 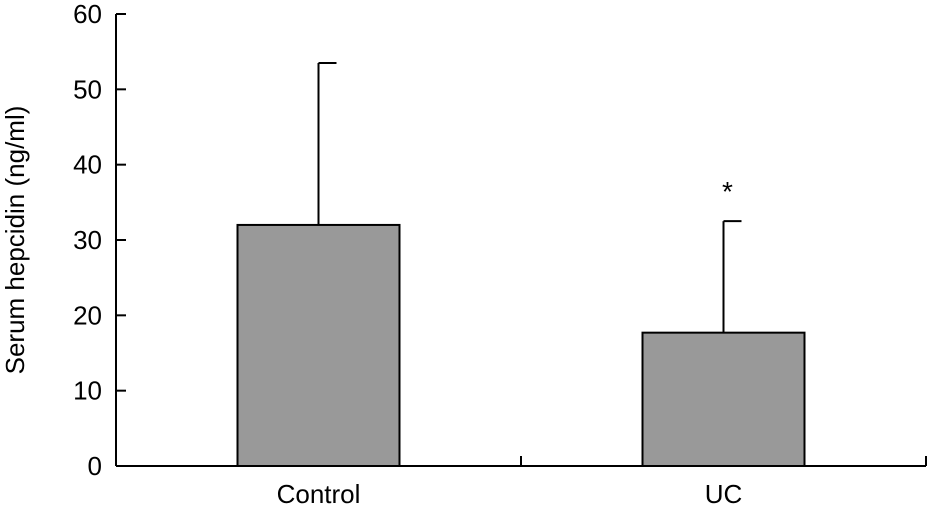 What do you see at coordinates (87, 14) in the screenshot?
I see `y-tick-label: 60` at bounding box center [87, 14].